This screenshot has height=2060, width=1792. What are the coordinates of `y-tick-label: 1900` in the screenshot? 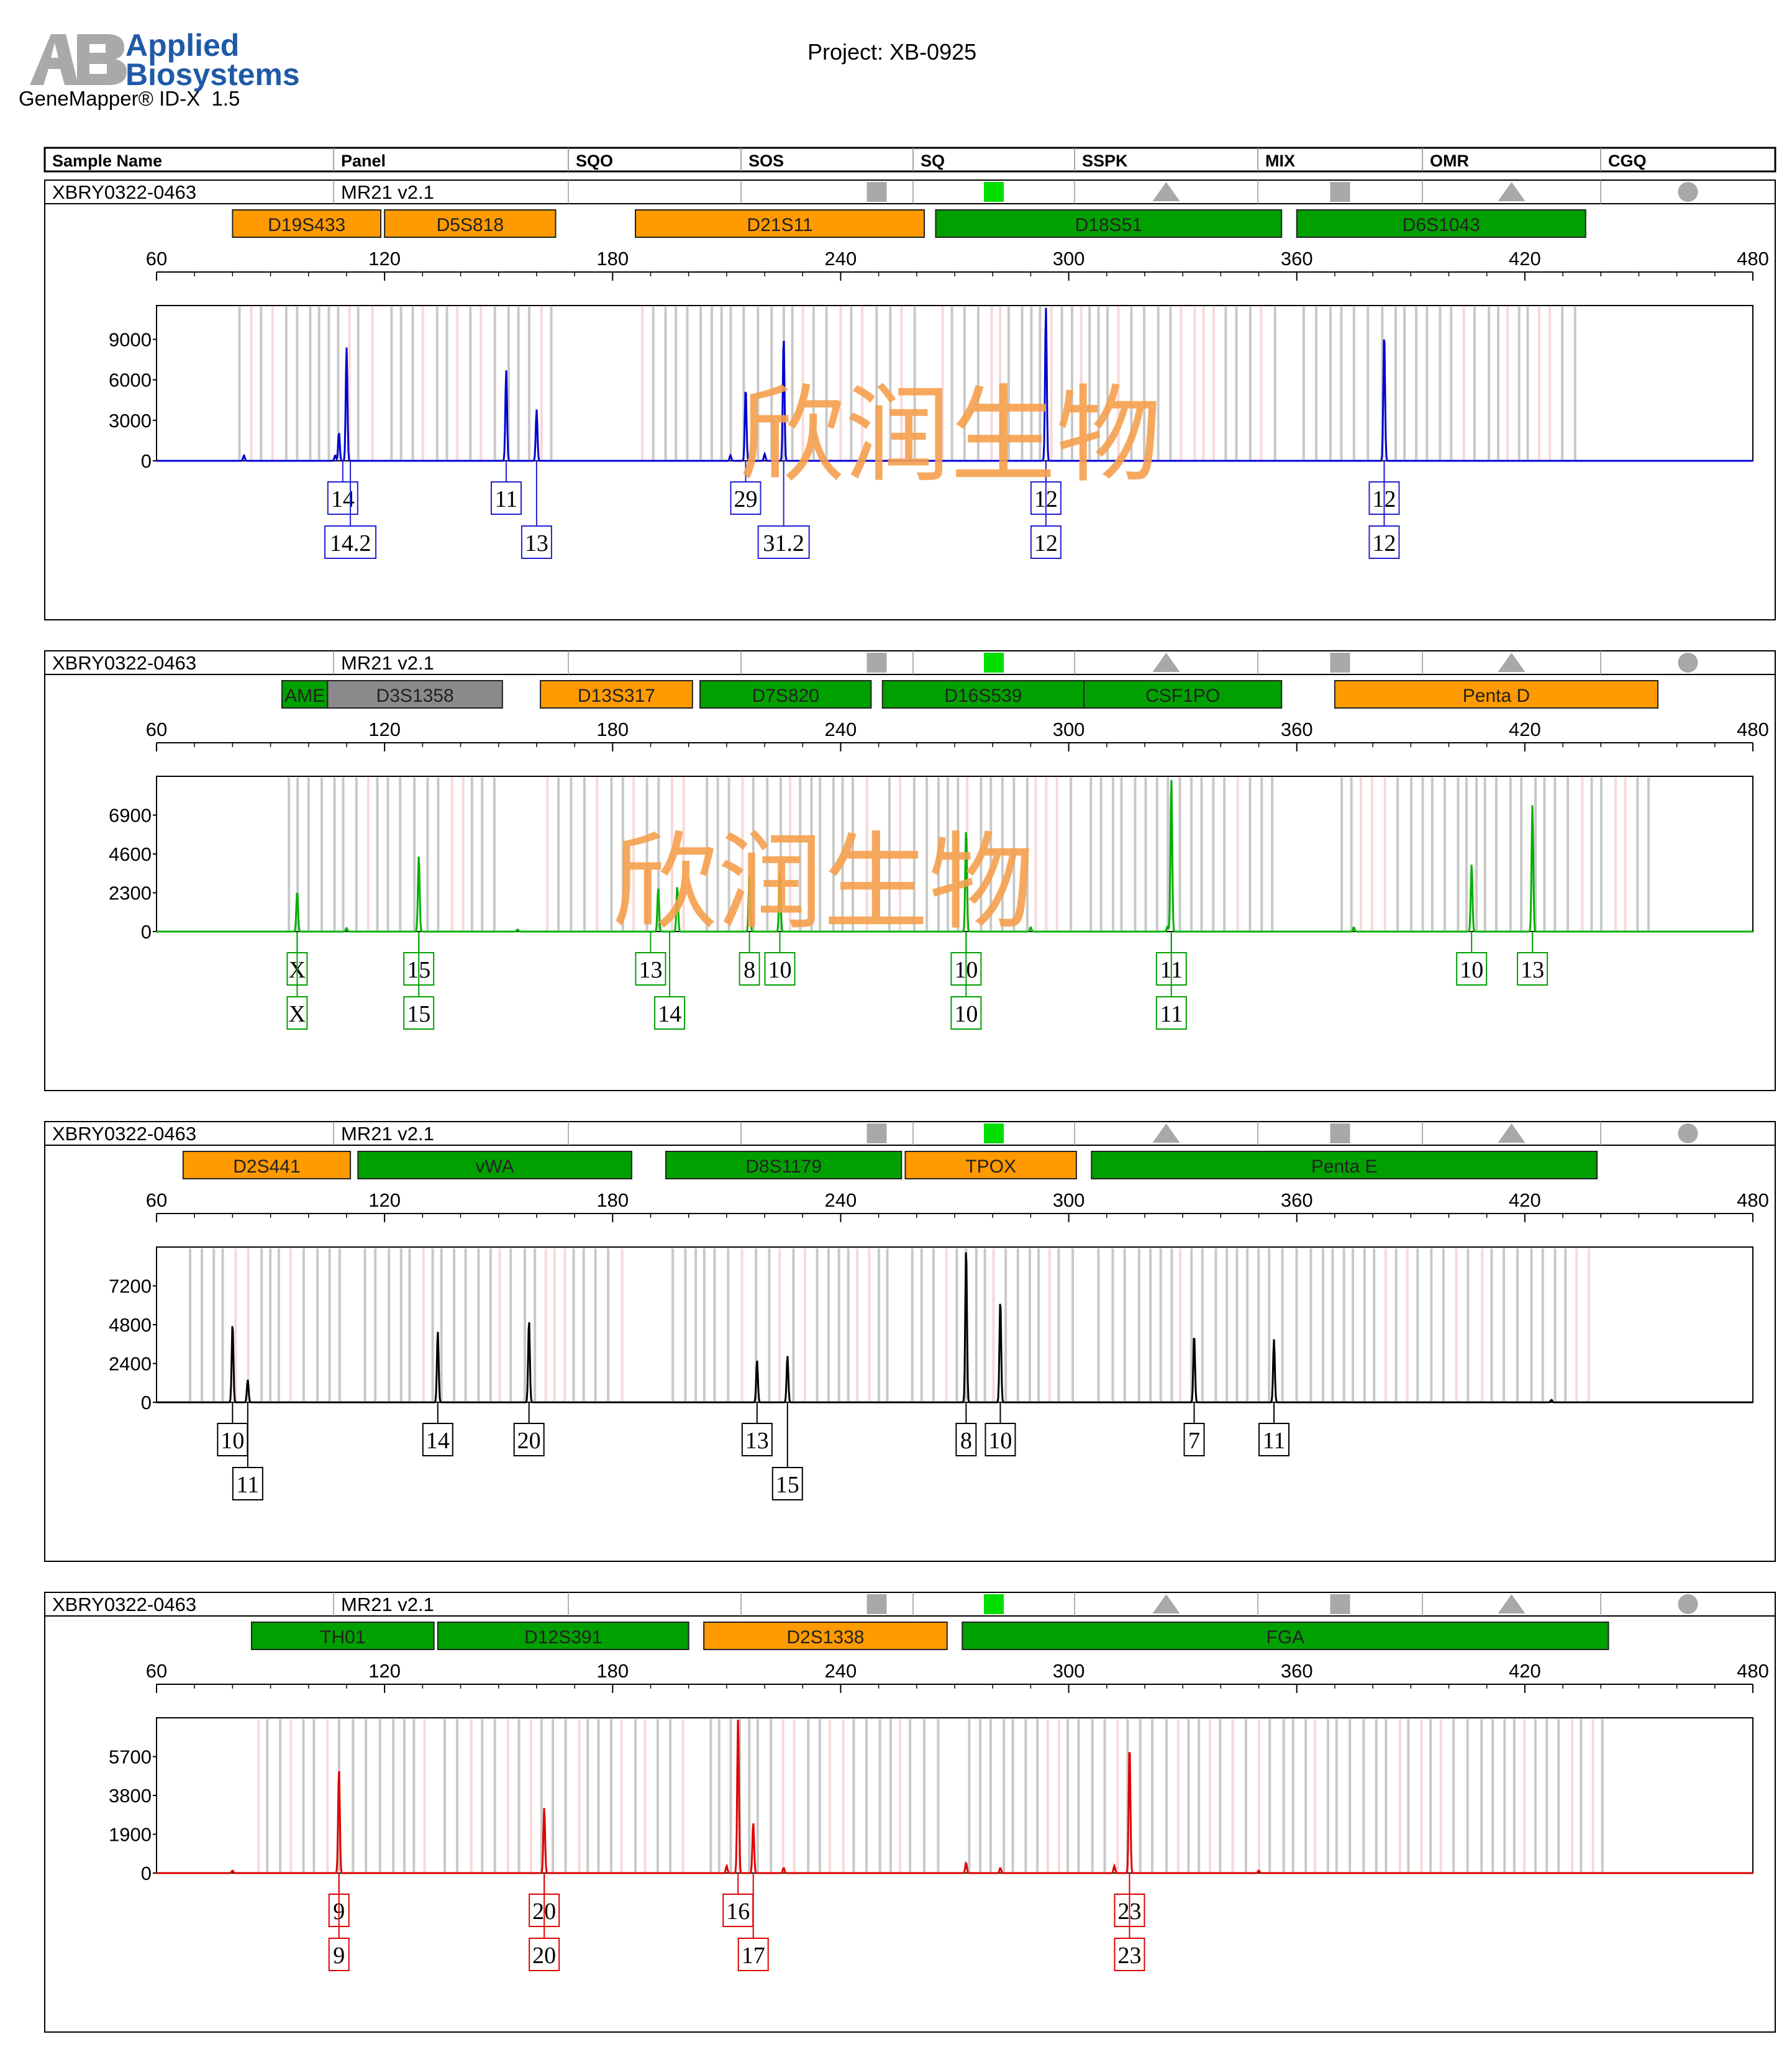 It's located at (130, 1835).